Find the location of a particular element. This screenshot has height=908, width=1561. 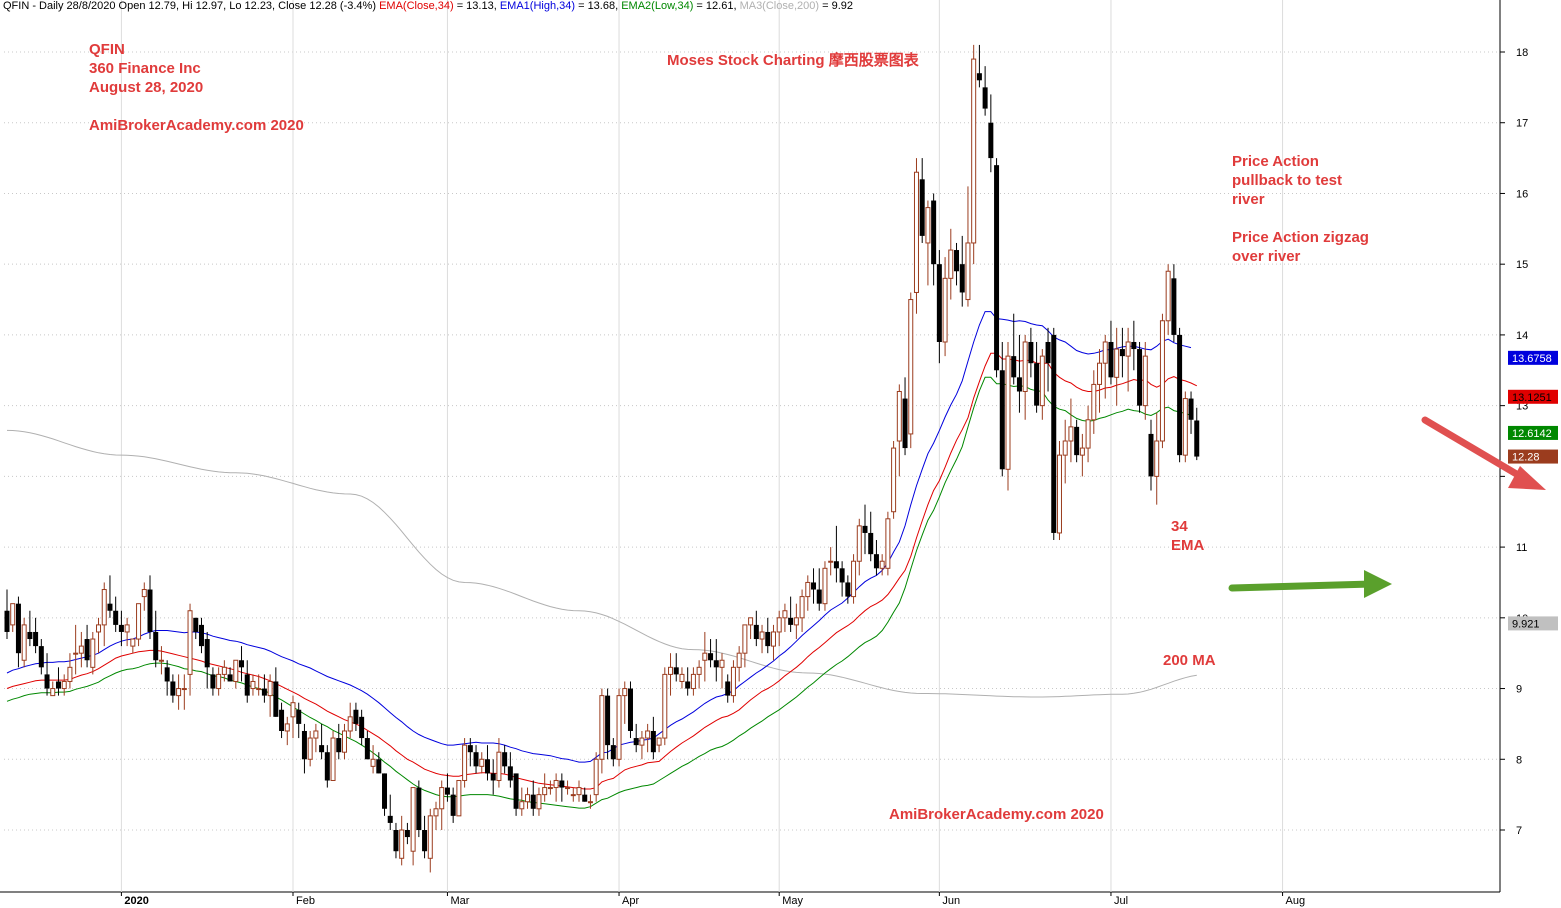

x-tick-label: Jul is located at coordinates (1121, 901).